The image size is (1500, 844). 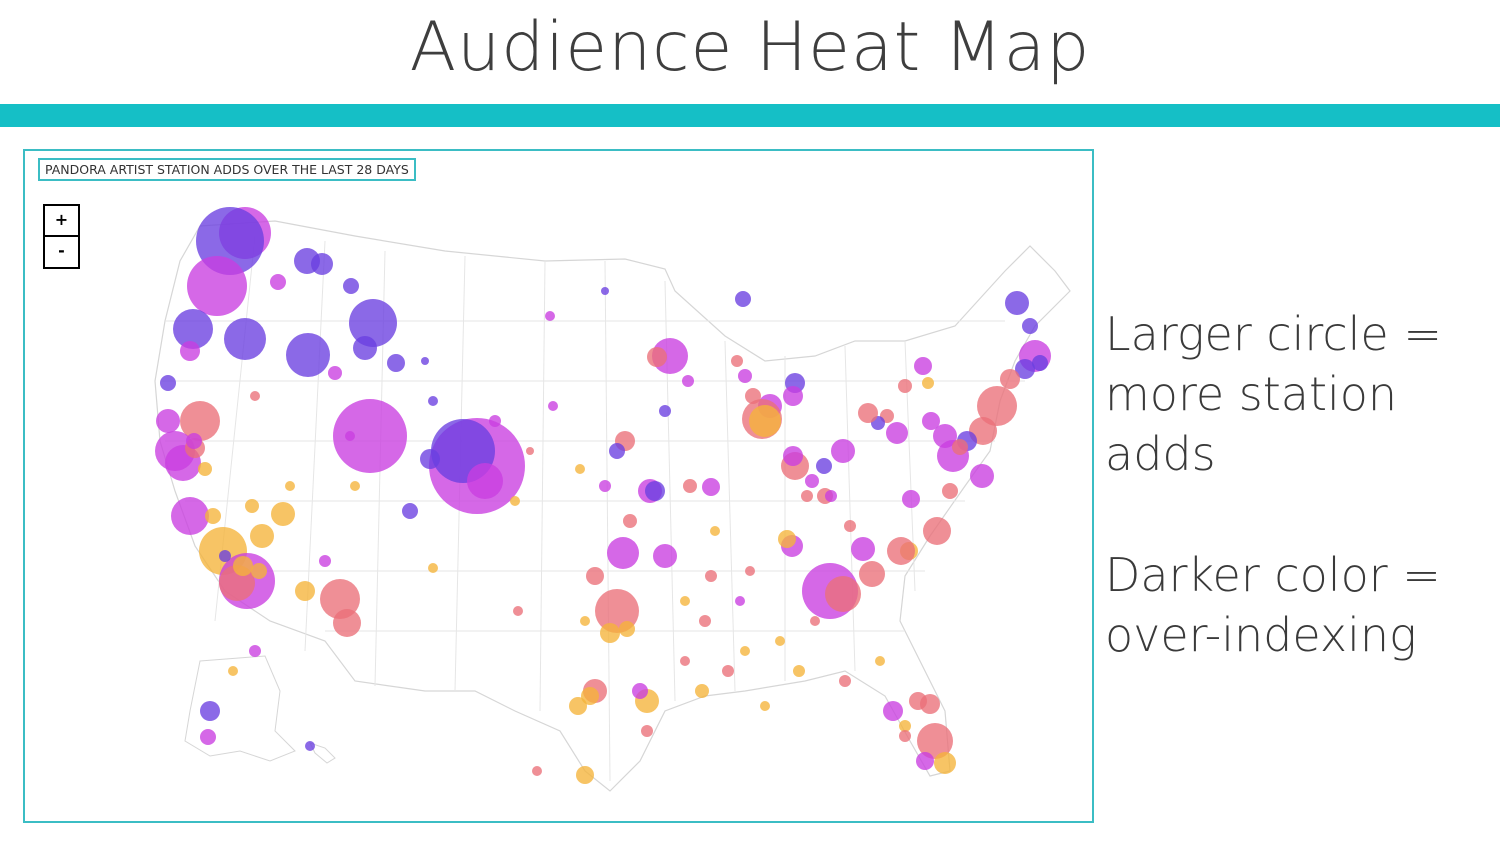 I want to click on region-boundary, so click(x=542, y=486).